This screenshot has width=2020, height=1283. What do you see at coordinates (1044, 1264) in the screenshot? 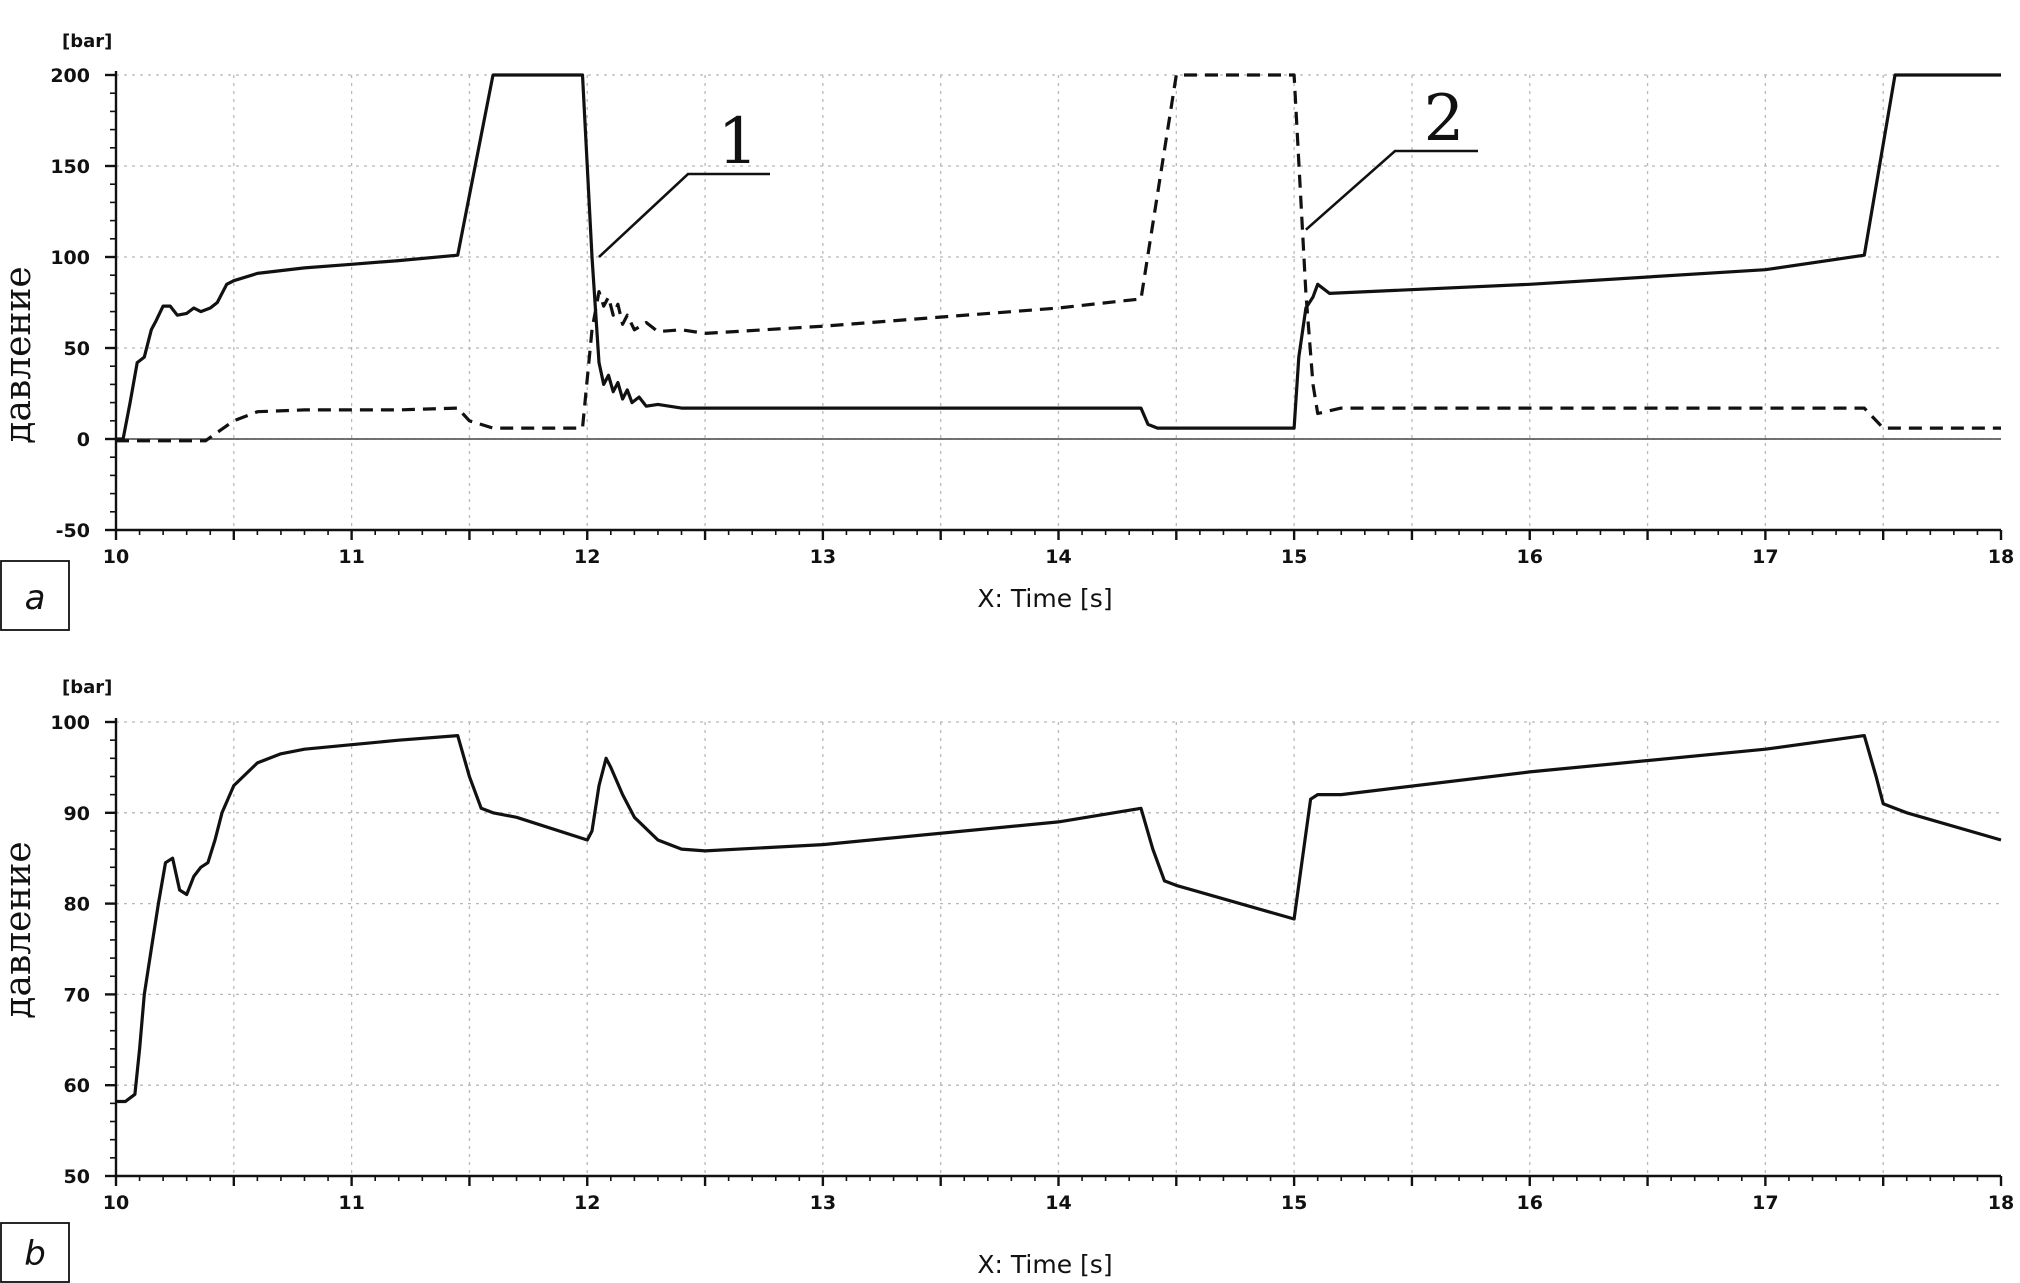
I see `panel-b-xlabel: X: Time [s]` at bounding box center [1044, 1264].